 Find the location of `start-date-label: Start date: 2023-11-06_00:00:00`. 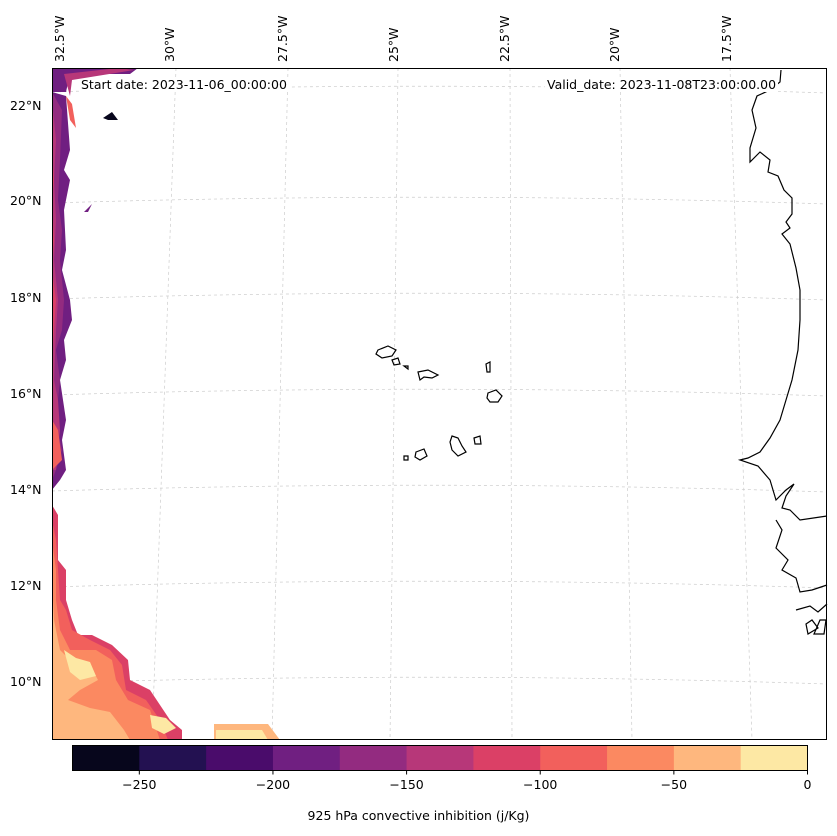

start-date-label: Start date: 2023-11-06_00:00:00 is located at coordinates (184, 84).